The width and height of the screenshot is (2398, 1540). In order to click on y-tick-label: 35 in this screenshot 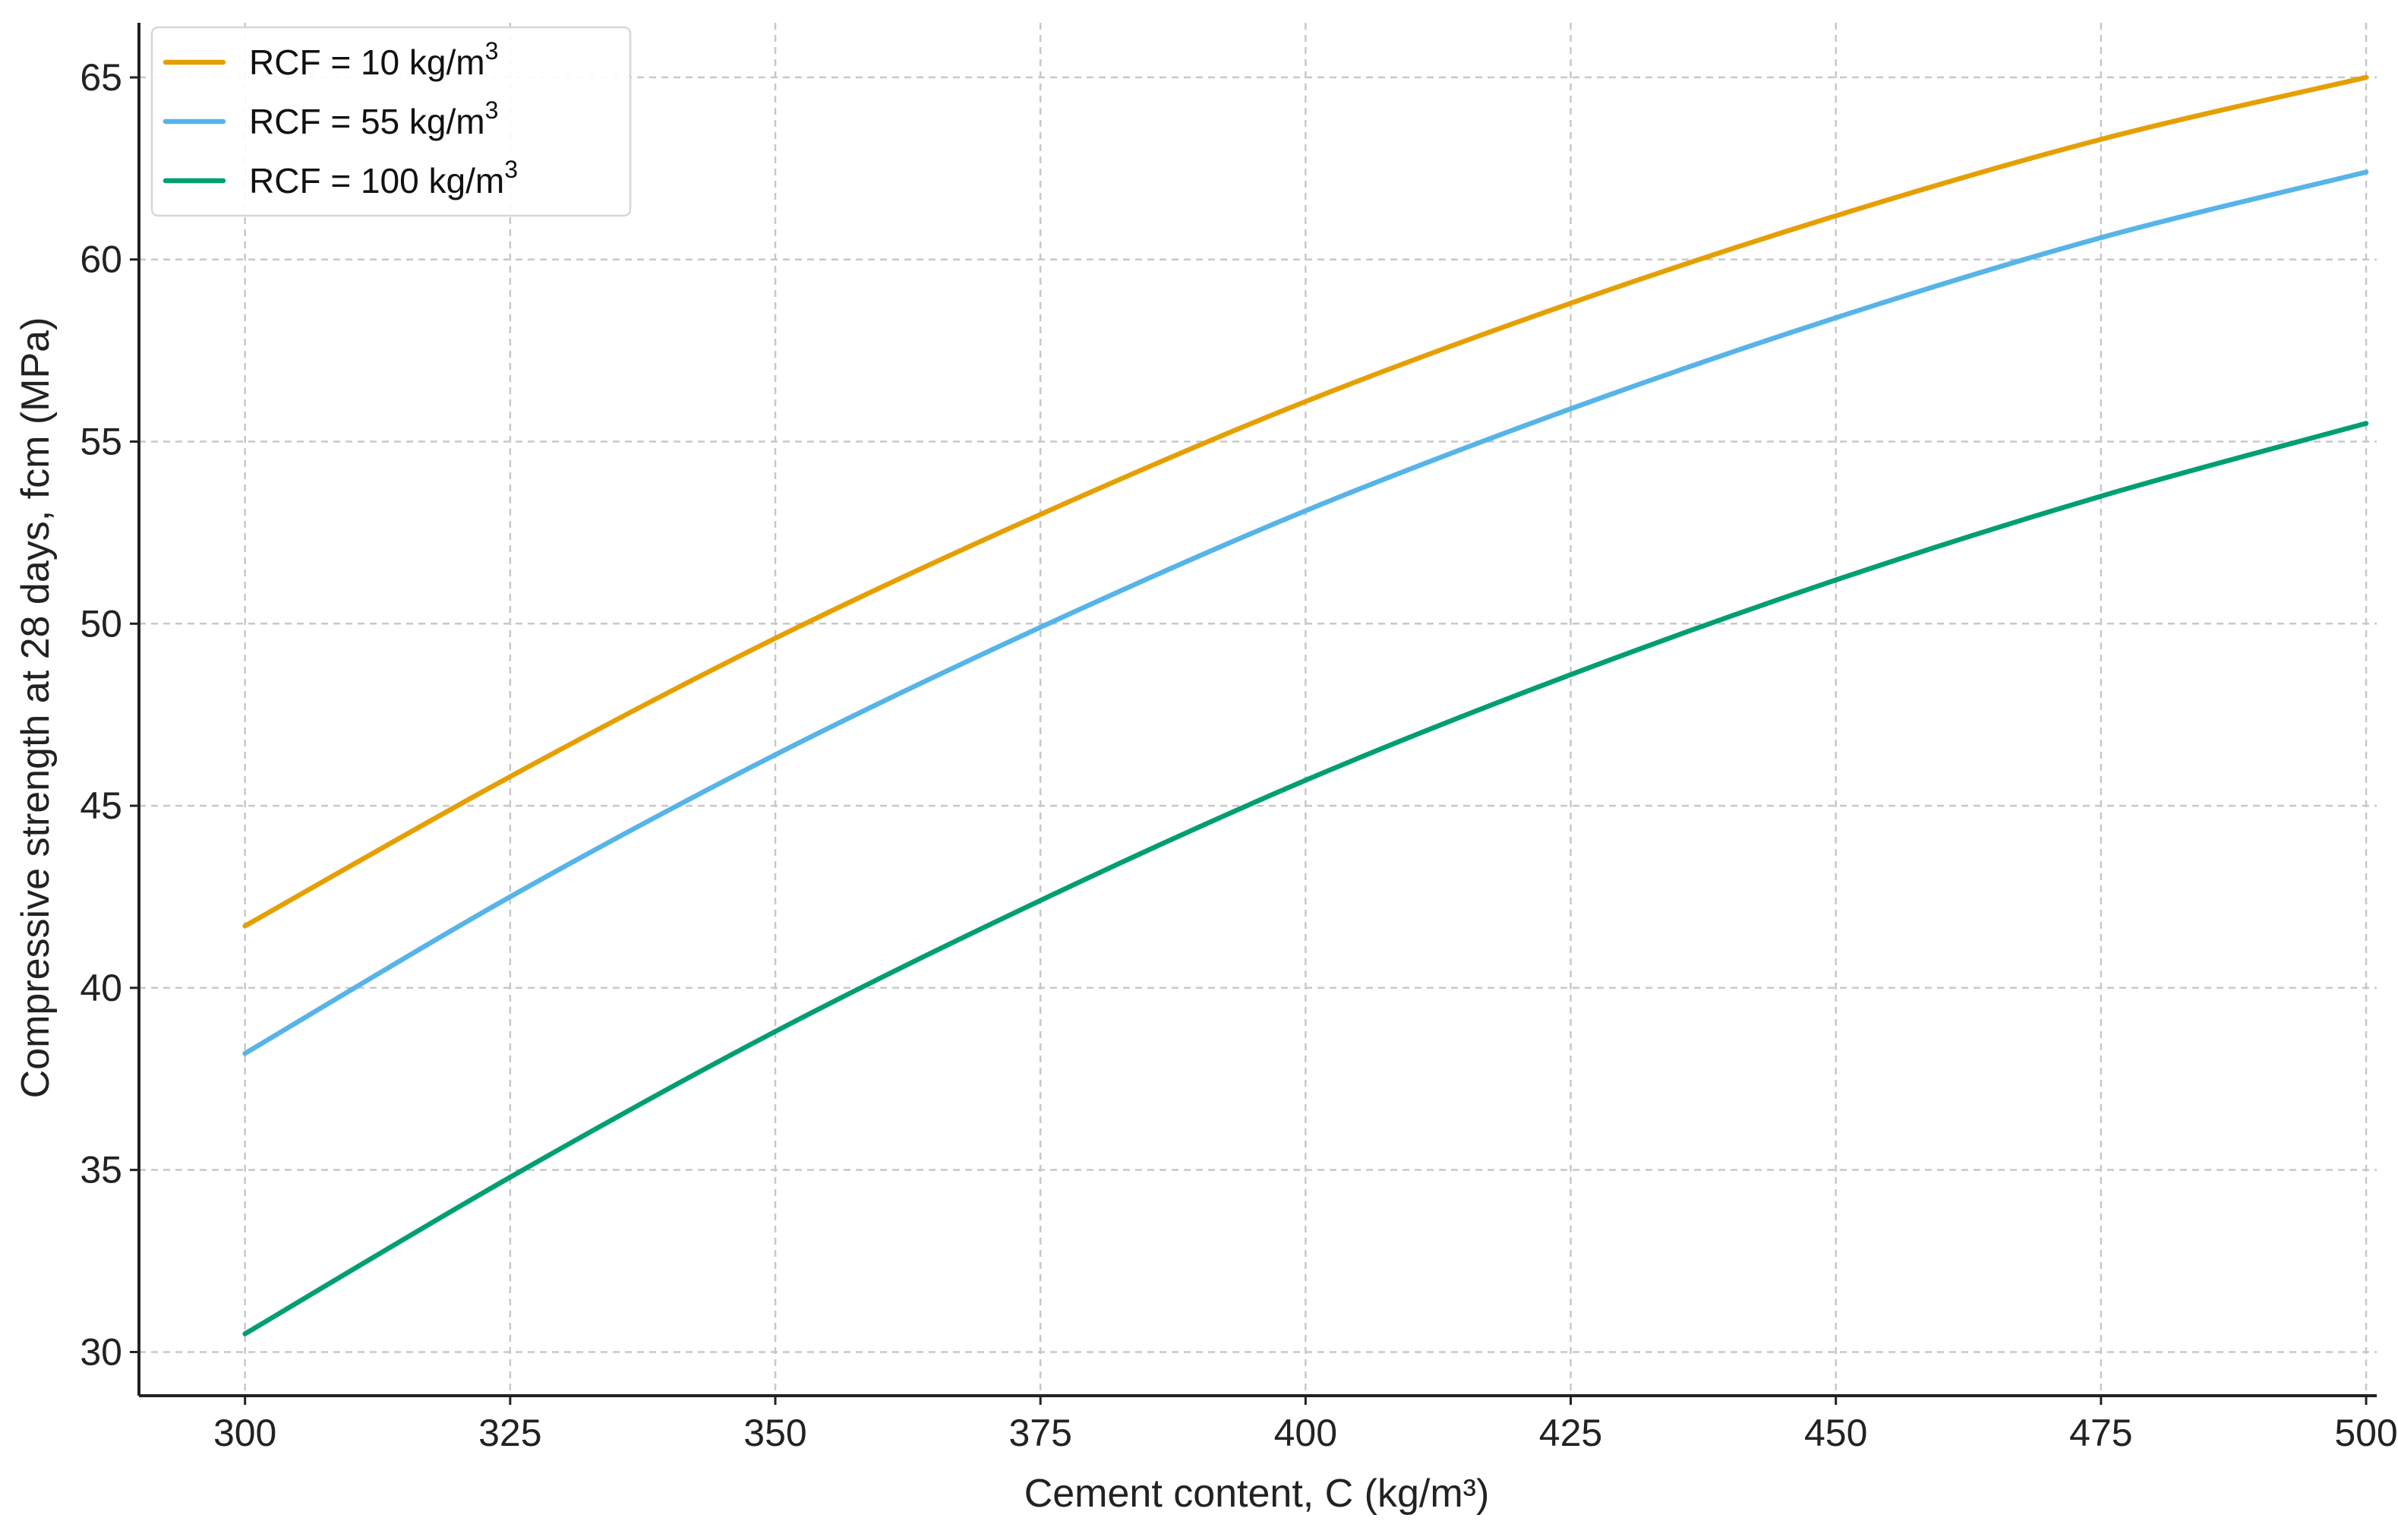, I will do `click(101, 1170)`.